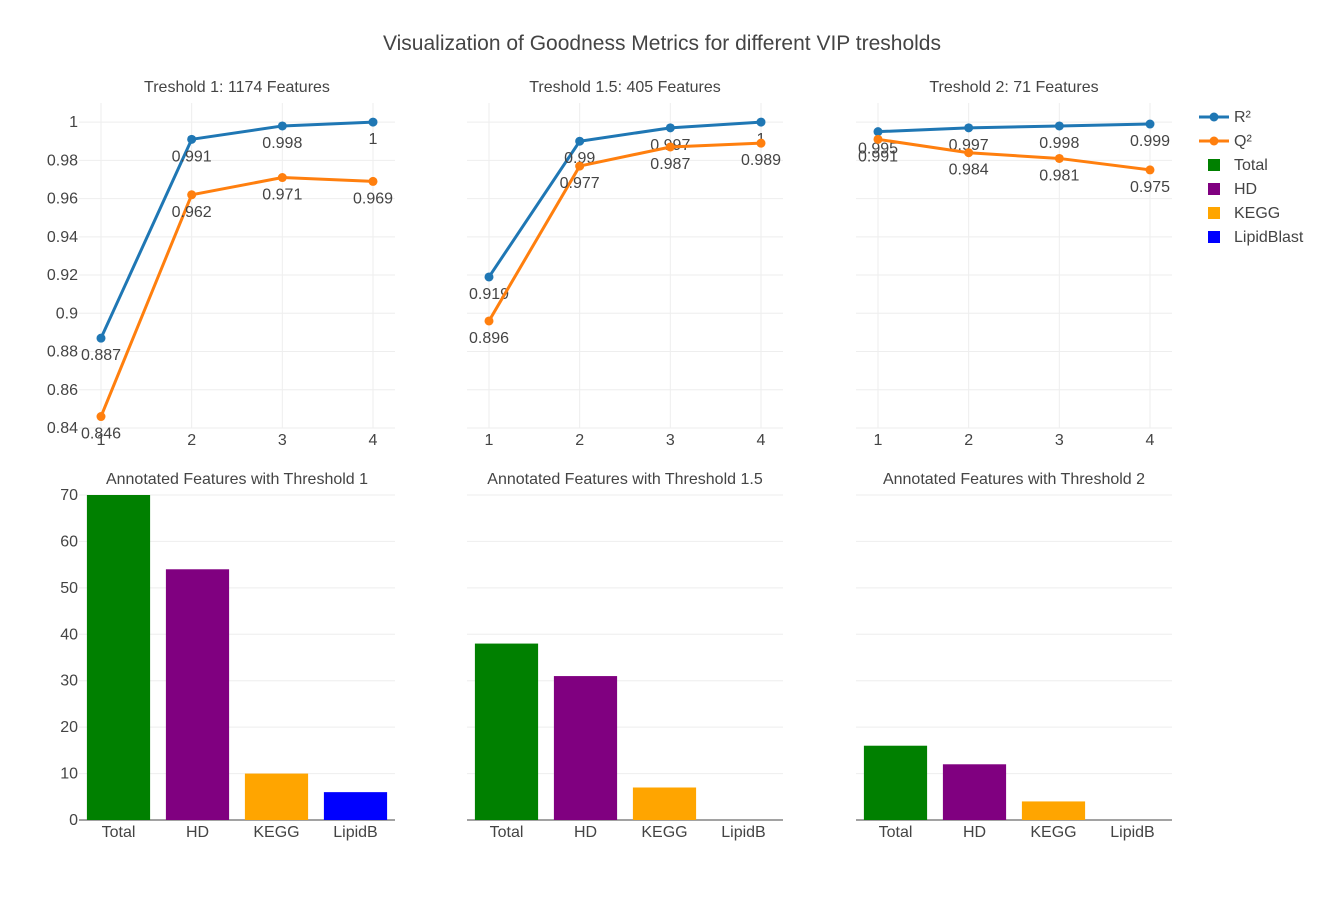 This screenshot has width=1325, height=900. Describe the element at coordinates (1245, 189) in the screenshot. I see `legend-label: HD` at that location.